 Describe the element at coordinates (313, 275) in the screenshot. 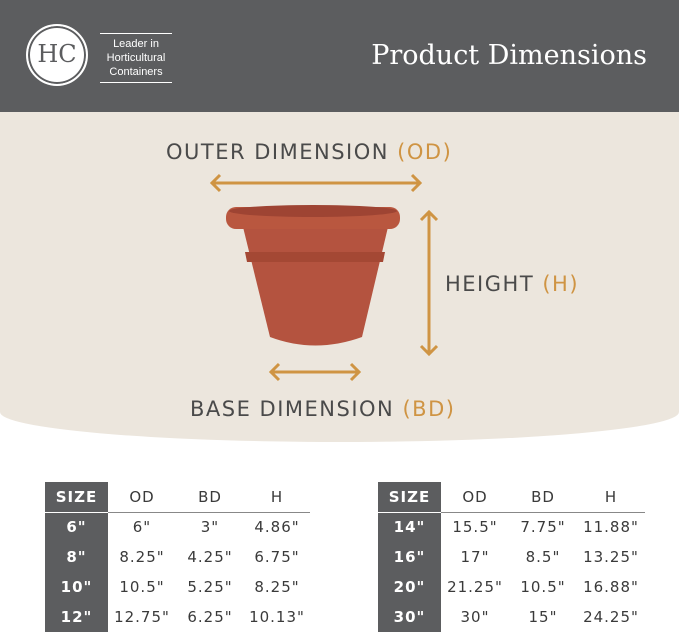

I see `pot` at that location.